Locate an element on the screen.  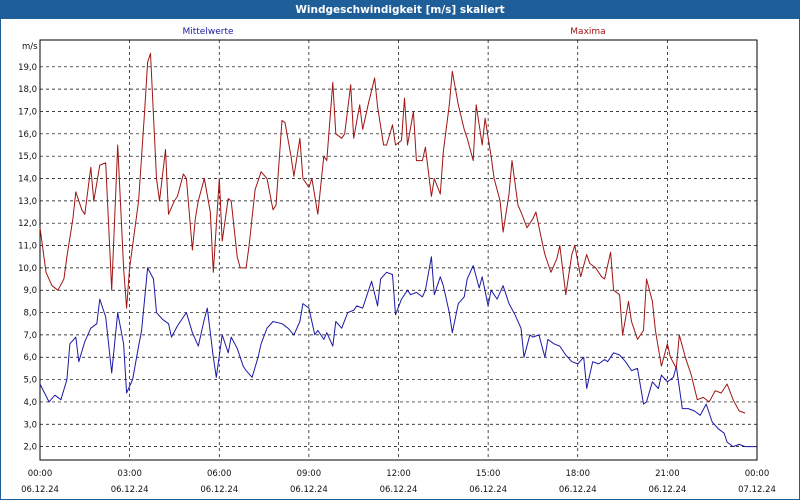
y-tick-label: 4,0 is located at coordinates (30, 403).